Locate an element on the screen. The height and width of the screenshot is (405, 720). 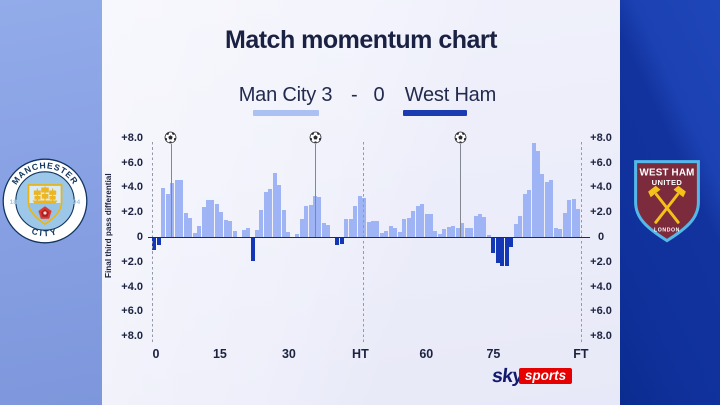
svg-text: 94 is located at coordinates (77, 202).